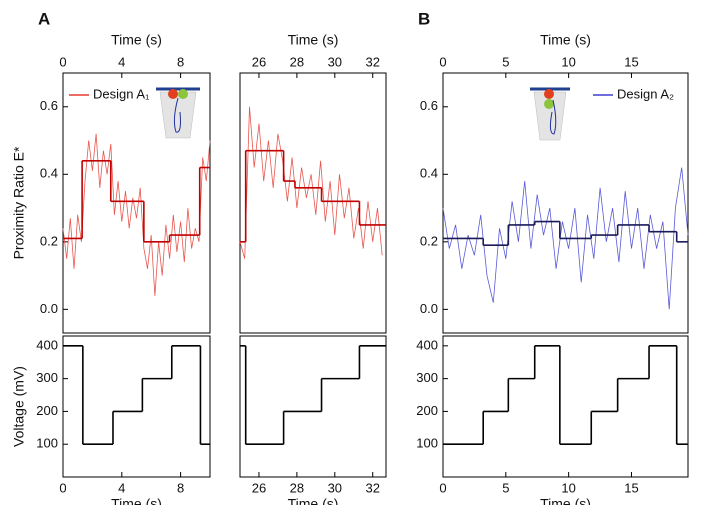 The width and height of the screenshot is (704, 505). What do you see at coordinates (424, 18) in the screenshot?
I see `panel-label: B` at bounding box center [424, 18].